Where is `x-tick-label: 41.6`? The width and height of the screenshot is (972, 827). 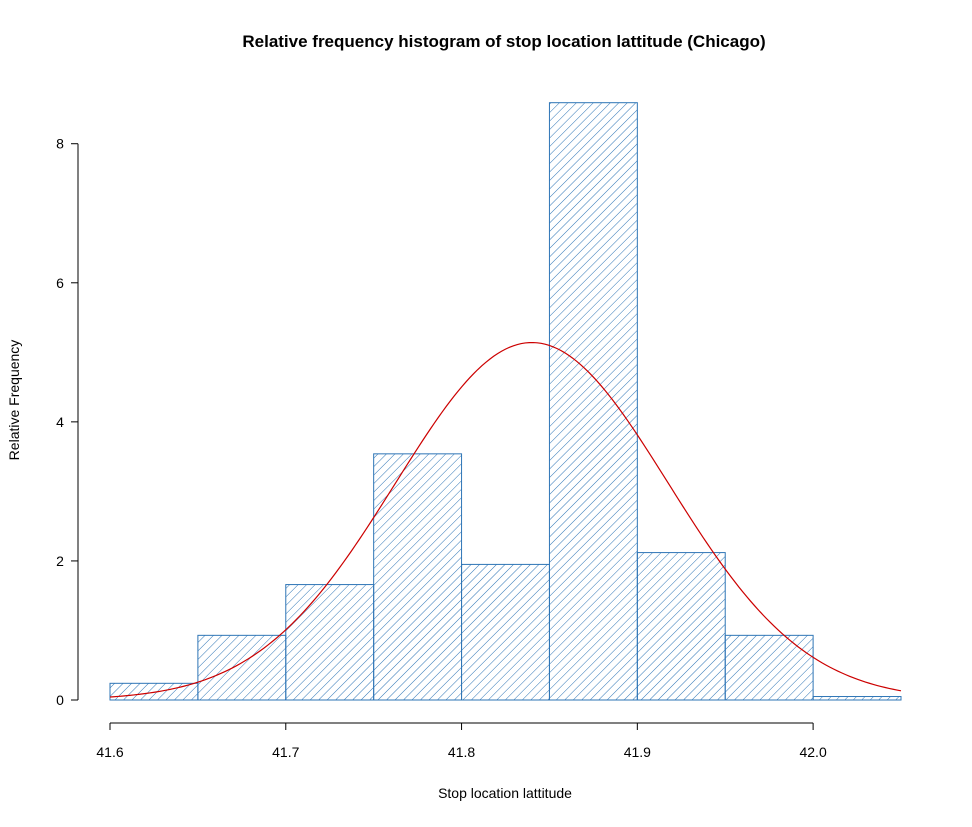 x-tick-label: 41.6 is located at coordinates (109, 752).